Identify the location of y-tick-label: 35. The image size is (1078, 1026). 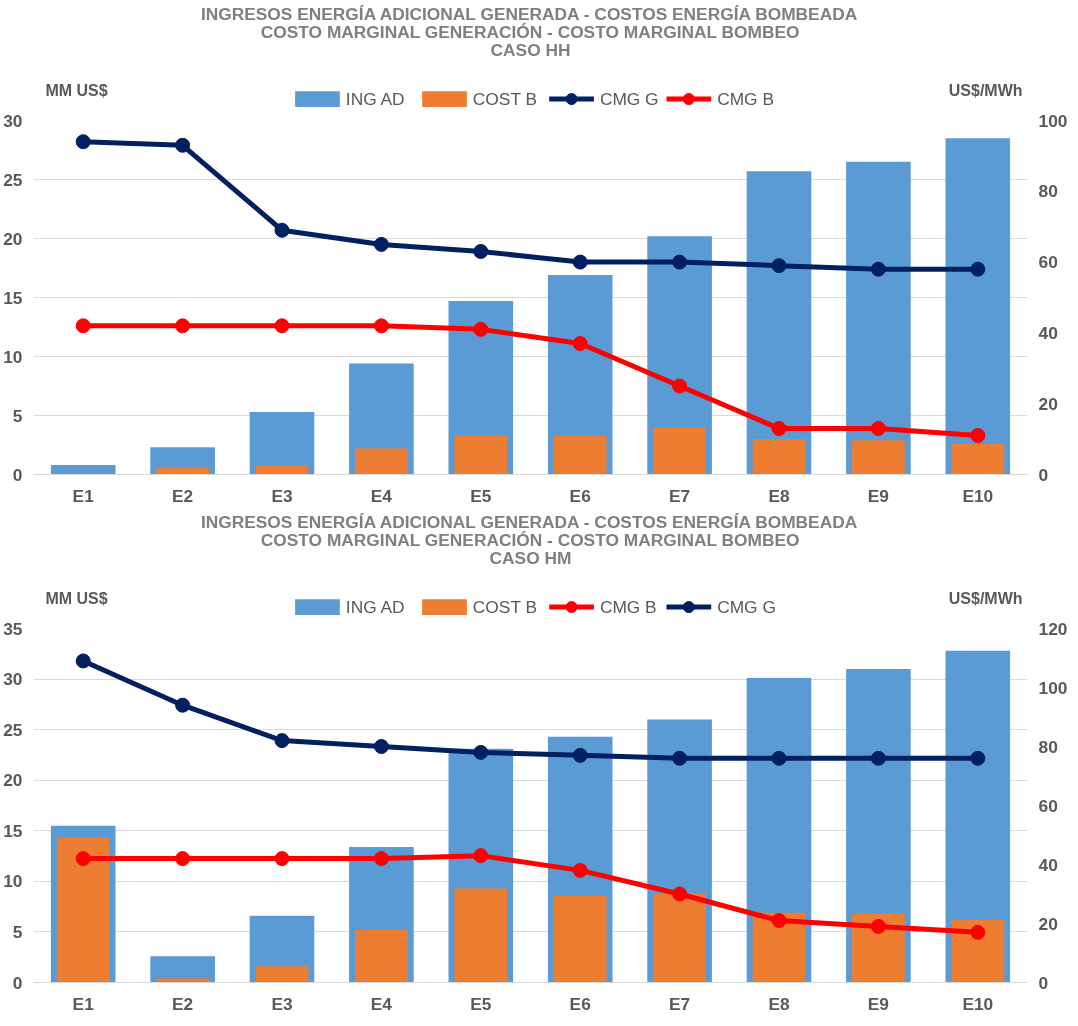
(13, 628).